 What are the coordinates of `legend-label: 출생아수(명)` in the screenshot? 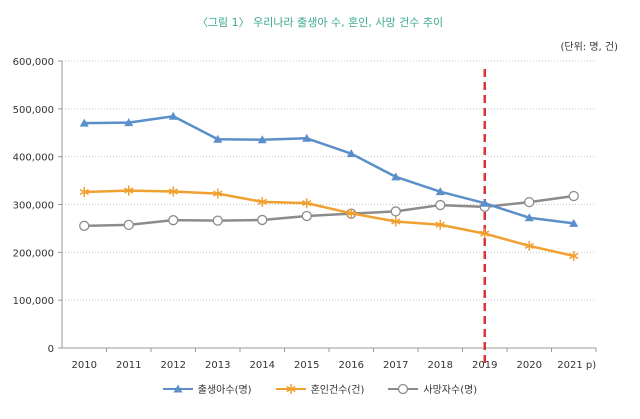 It's located at (224, 390).